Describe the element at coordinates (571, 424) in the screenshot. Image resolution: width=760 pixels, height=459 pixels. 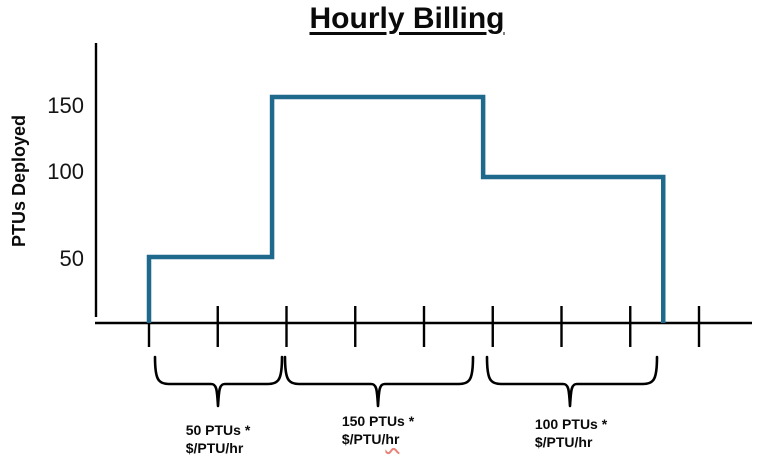
I see `segment-label-3-line1: 100 PTUs *` at that location.